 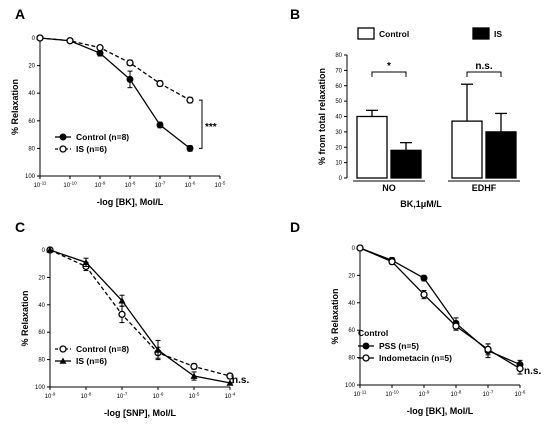 I want to click on x-tick-label: 10⁻¹⁰, so click(x=70, y=185).